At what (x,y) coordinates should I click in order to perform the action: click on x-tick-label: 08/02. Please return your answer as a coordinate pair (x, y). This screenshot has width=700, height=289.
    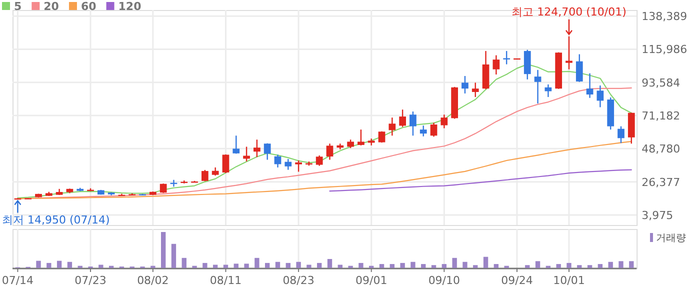
    Looking at the image, I should click on (153, 280).